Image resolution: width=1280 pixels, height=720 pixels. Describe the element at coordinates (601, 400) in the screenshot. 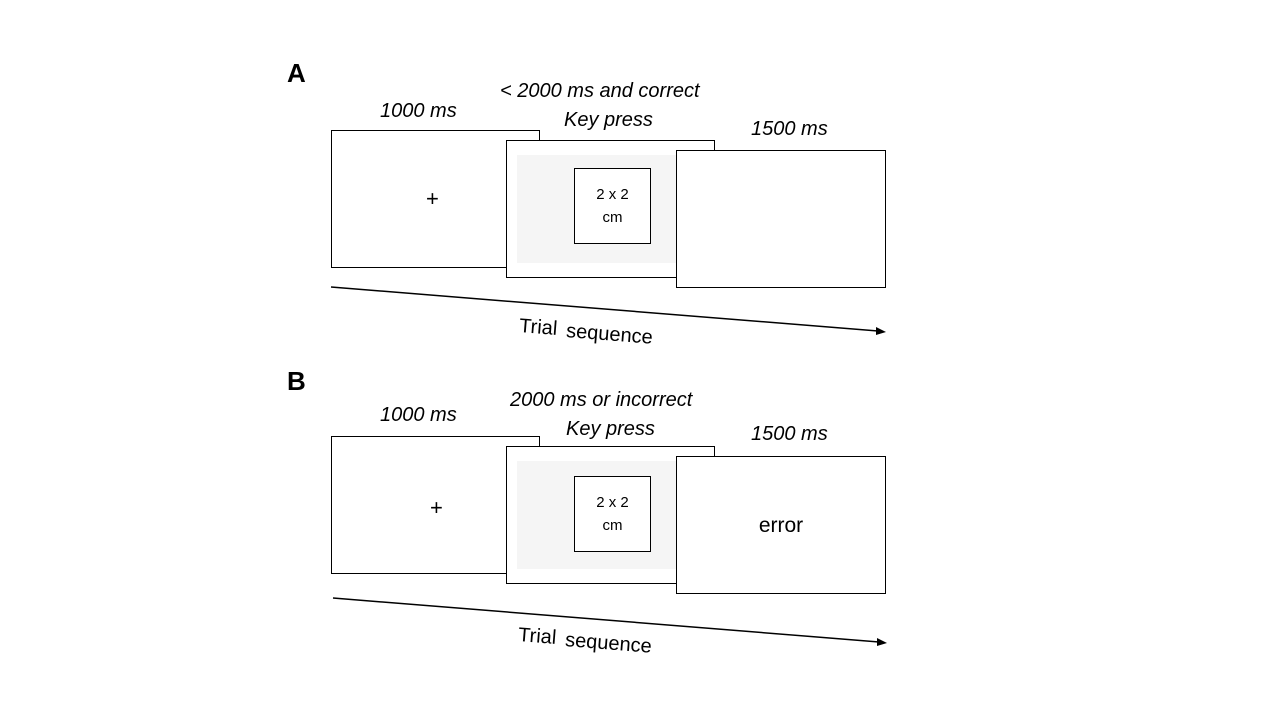

I see `stimulus-condition-label: 2000 ms or incorrect` at that location.